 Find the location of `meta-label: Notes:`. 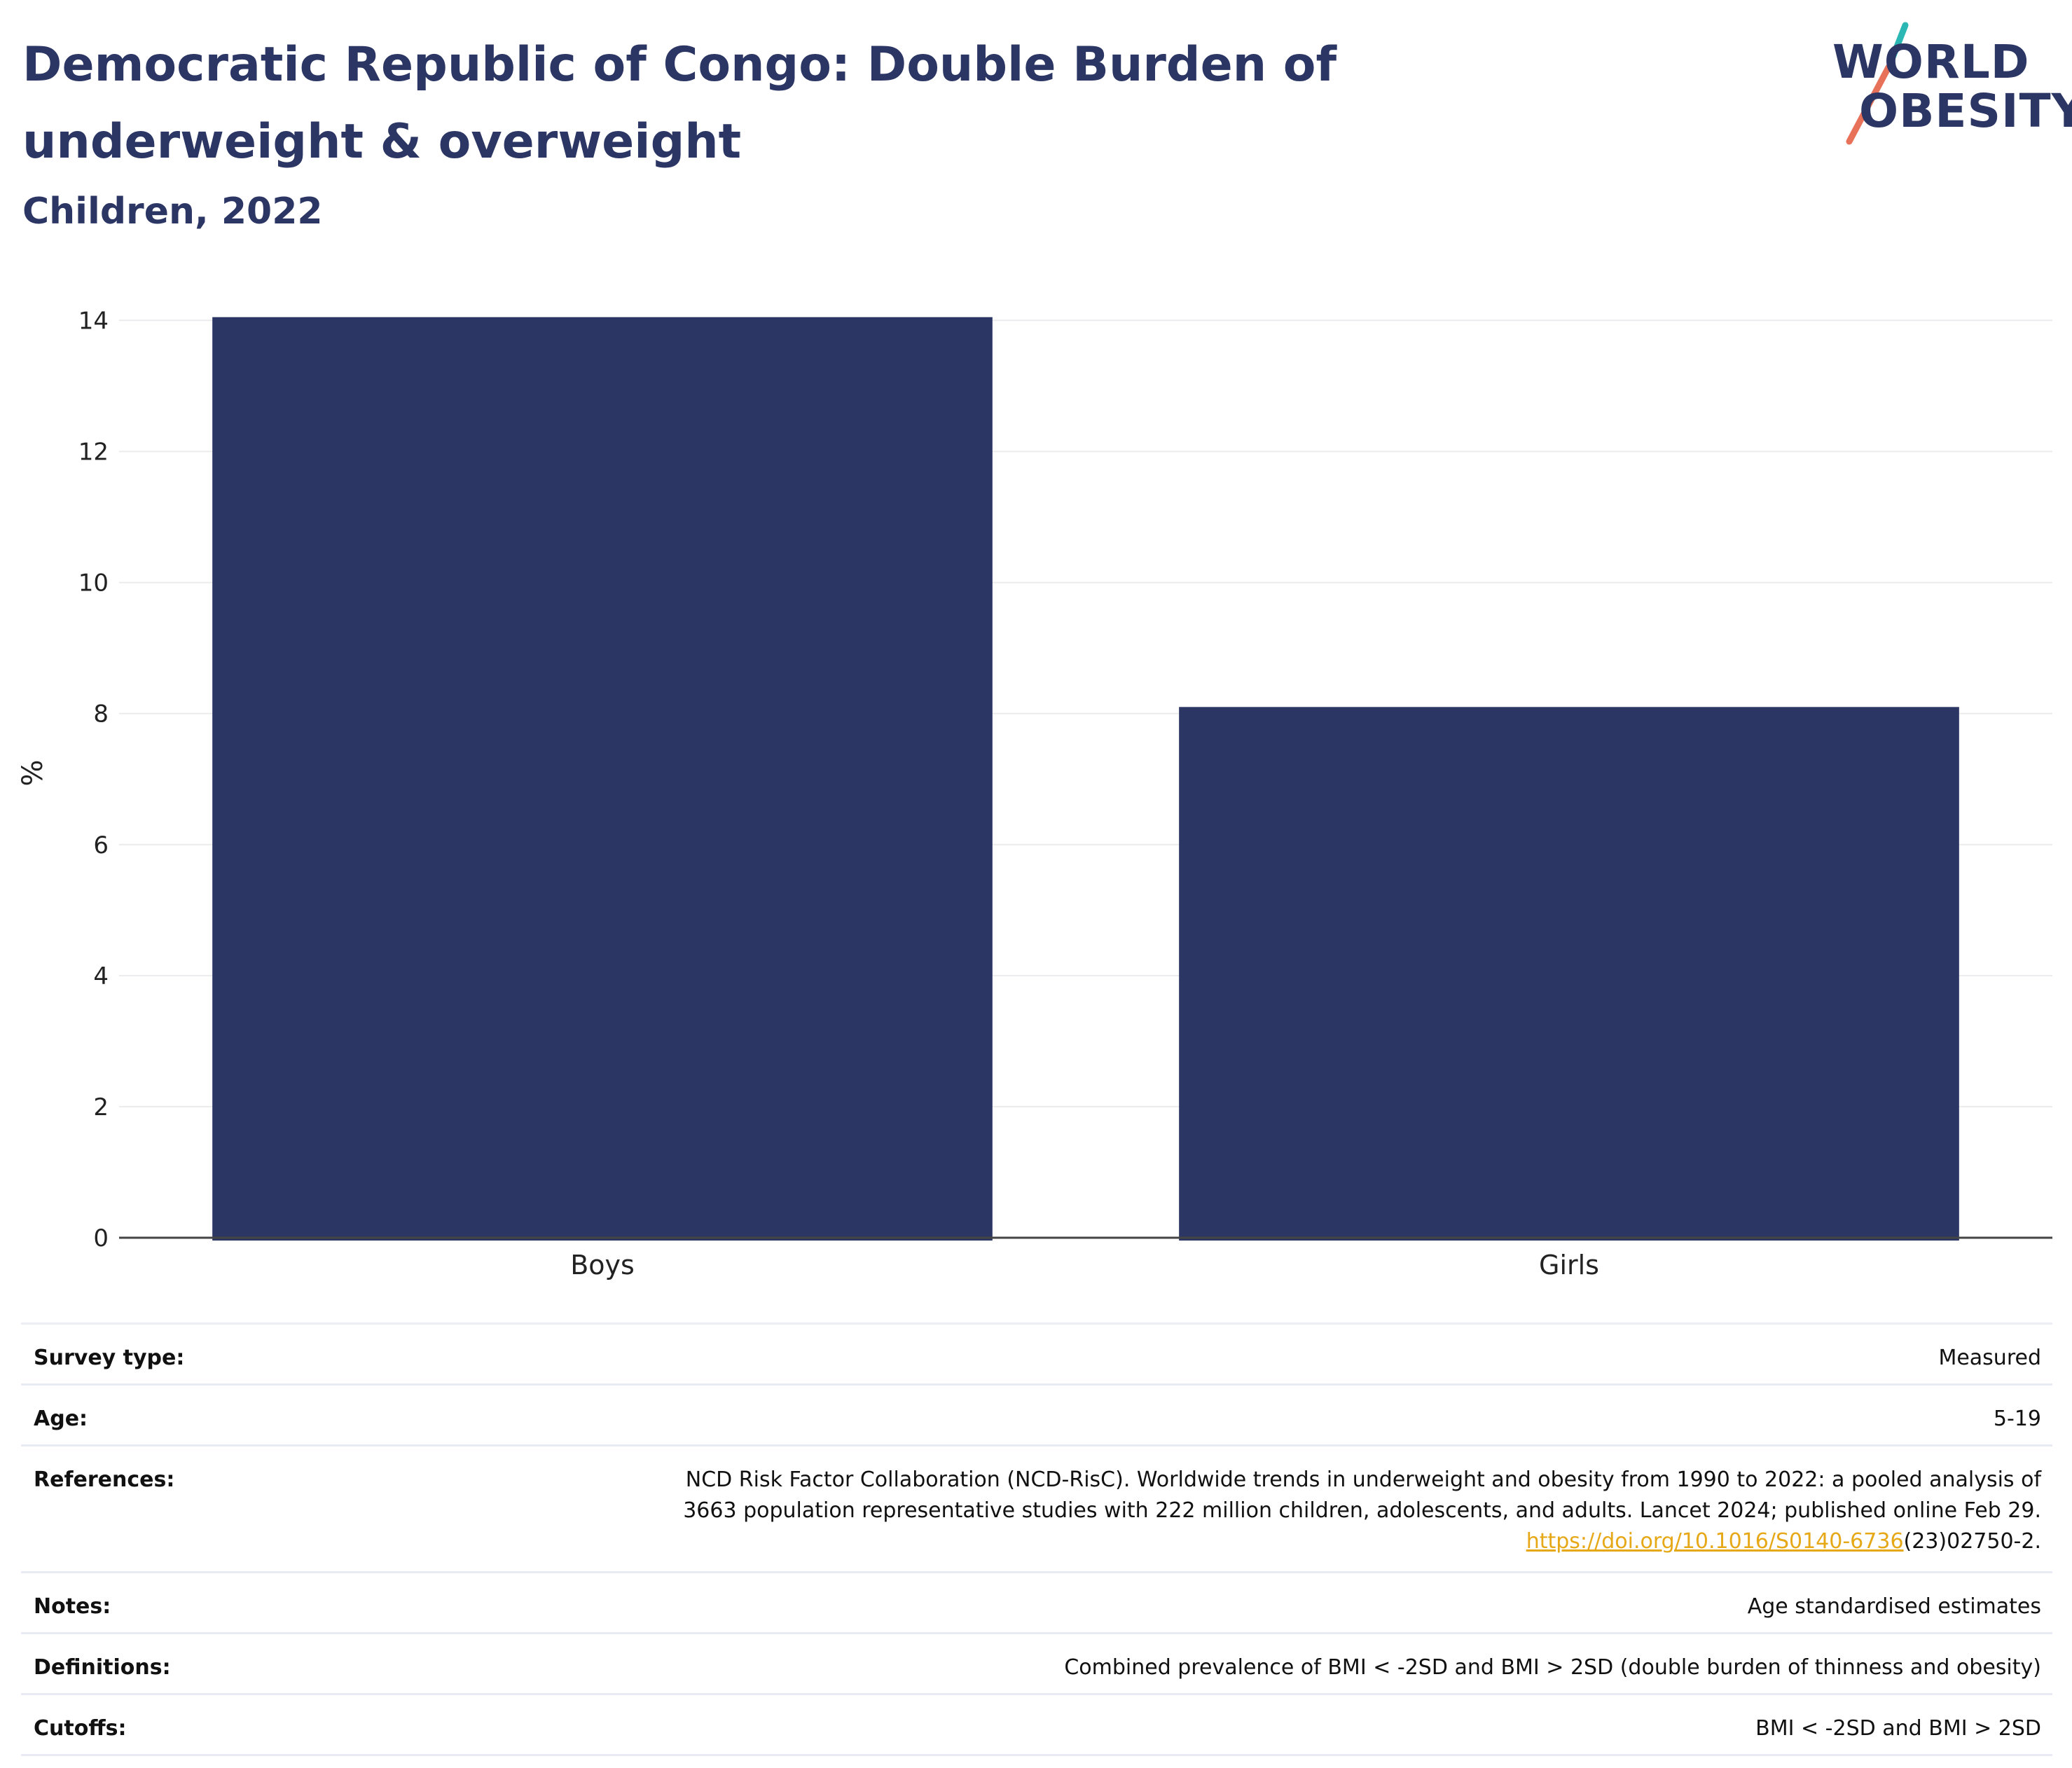

meta-label: Notes: is located at coordinates (73, 1606).